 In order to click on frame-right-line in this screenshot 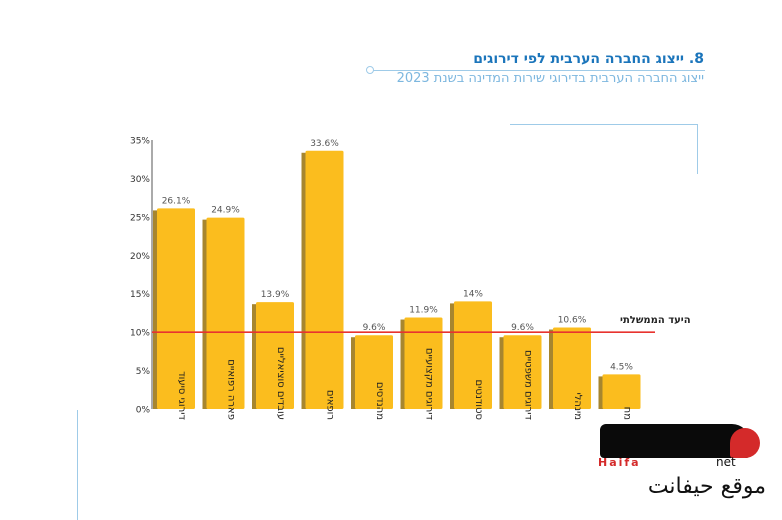, I will do `click(697, 149)`.